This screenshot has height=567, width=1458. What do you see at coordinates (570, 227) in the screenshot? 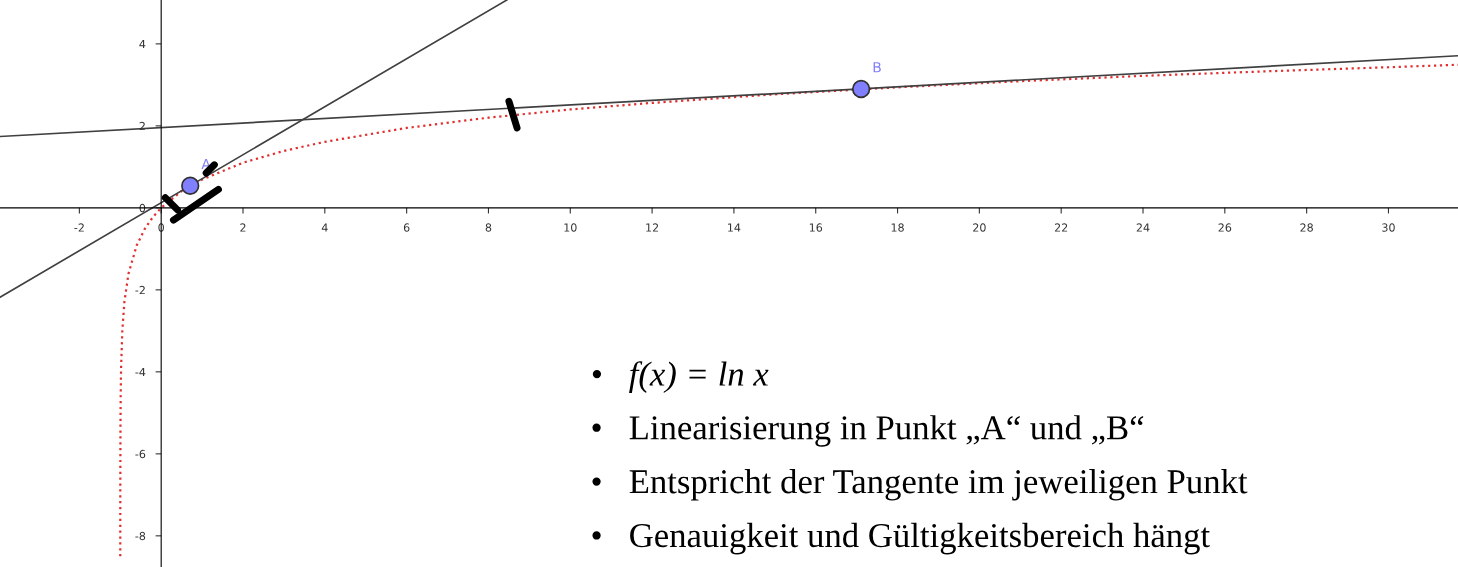
I see `x-tick-label: 10` at bounding box center [570, 227].